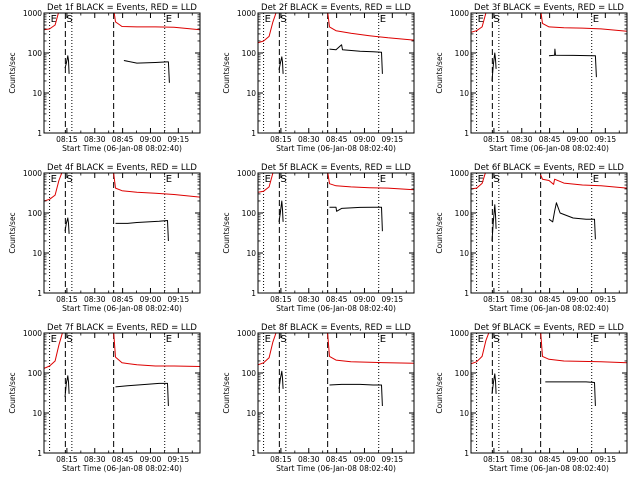 This screenshot has height=480, width=640. I want to click on panel-title: Det 9f BLACK = Events, RED = LLD, so click(549, 328).